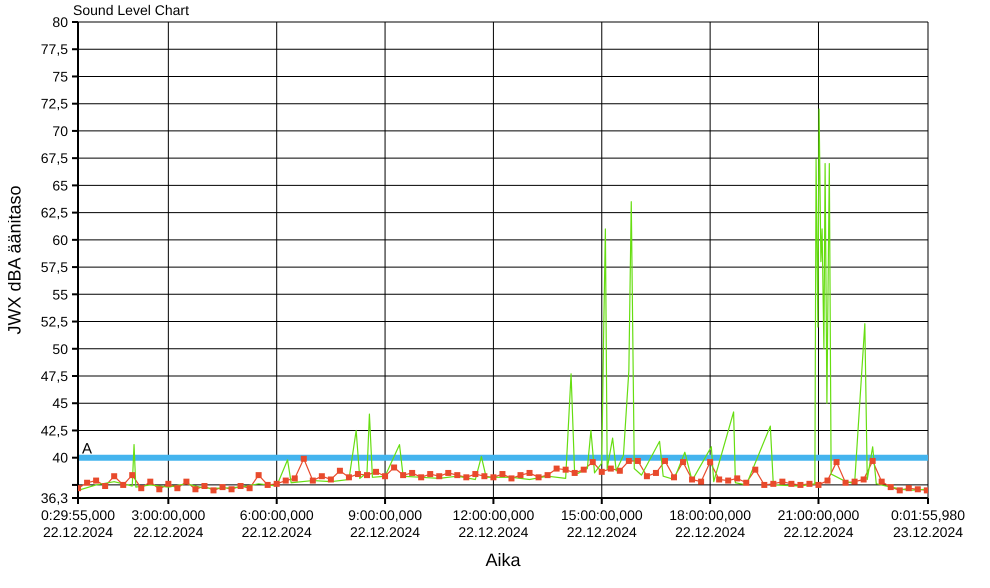  What do you see at coordinates (78, 523) in the screenshot?
I see `x-tick-label: 0:29:55,000 22.12.2024` at bounding box center [78, 523].